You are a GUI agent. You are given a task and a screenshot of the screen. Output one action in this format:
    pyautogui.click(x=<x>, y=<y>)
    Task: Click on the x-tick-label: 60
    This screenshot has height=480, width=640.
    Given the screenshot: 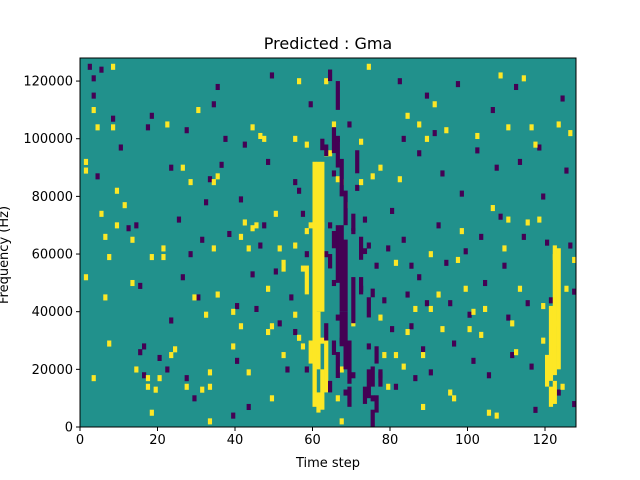 What is the action you would take?
    pyautogui.click(x=312, y=440)
    